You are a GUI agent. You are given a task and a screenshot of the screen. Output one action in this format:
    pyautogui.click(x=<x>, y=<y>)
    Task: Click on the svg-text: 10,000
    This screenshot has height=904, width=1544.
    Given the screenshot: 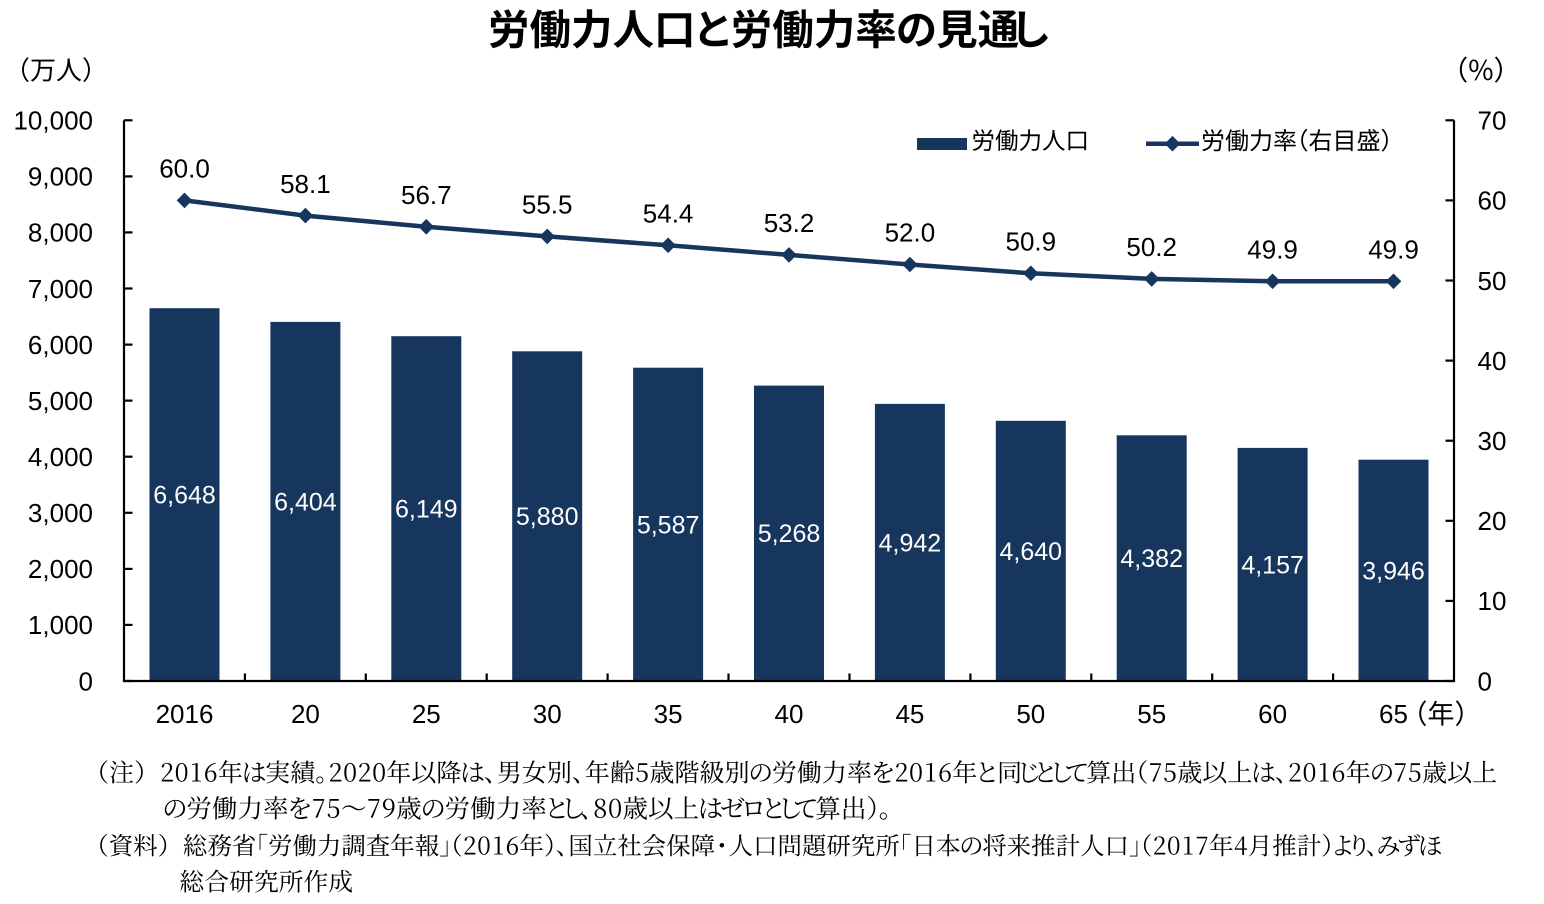 What is the action you would take?
    pyautogui.click(x=53, y=121)
    